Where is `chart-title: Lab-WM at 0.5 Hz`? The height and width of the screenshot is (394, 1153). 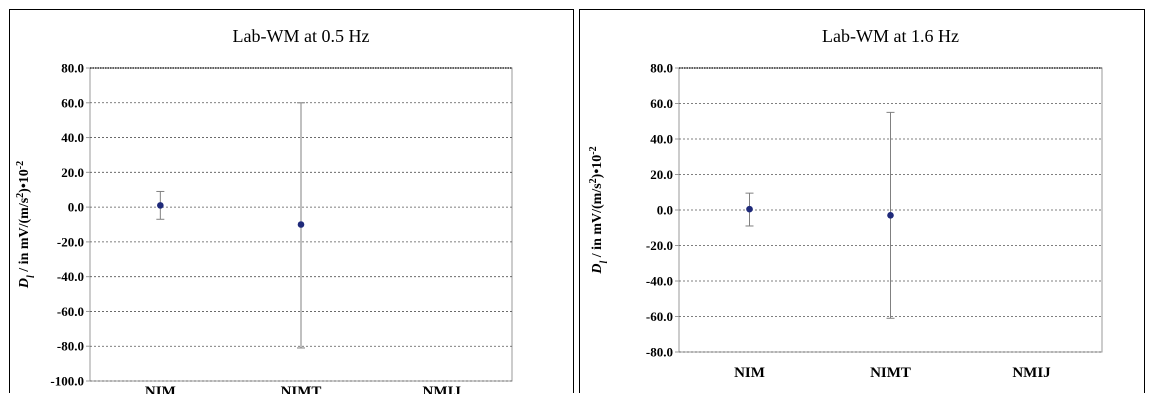 chart-title: Lab-WM at 0.5 Hz is located at coordinates (301, 36).